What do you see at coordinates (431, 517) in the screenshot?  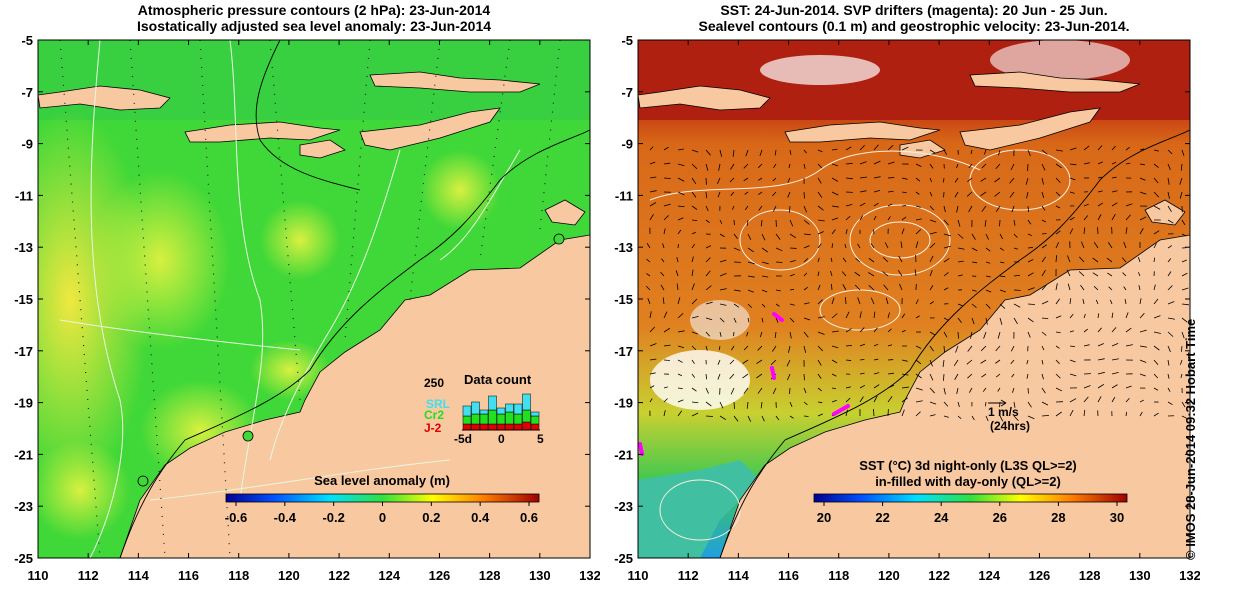 I see `colorbar-tick-label: 0.2` at bounding box center [431, 517].